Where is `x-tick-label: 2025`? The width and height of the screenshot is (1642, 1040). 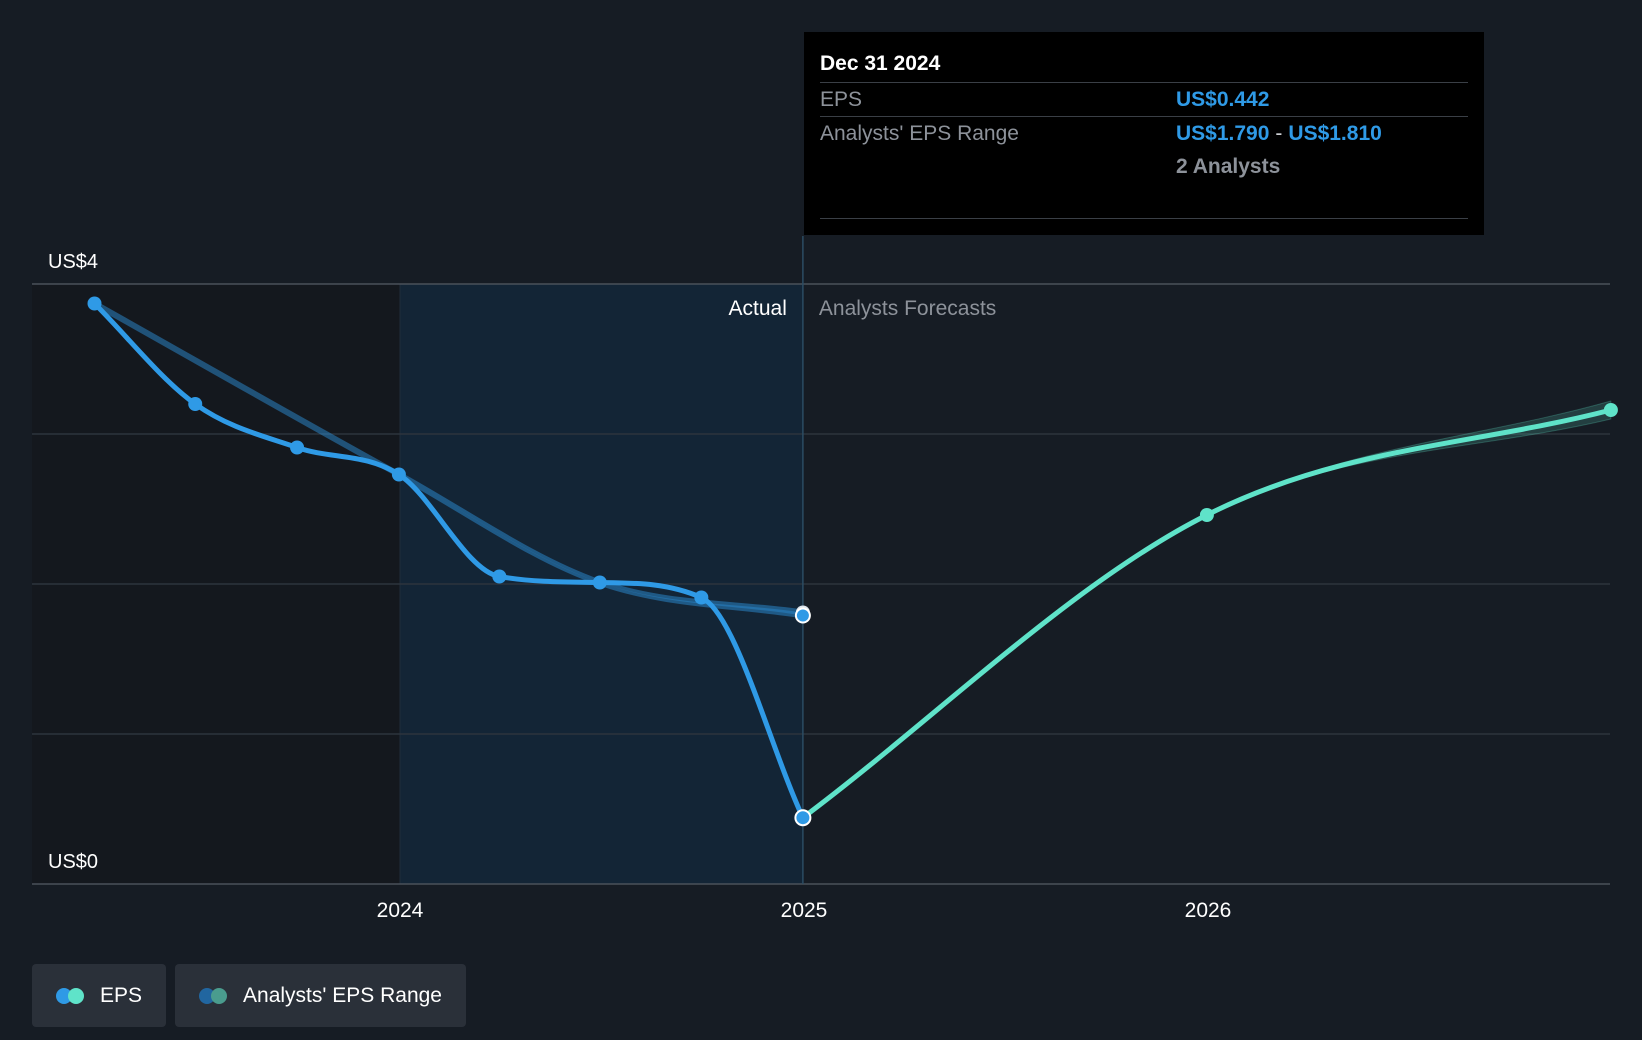
x-tick-label: 2025 is located at coordinates (804, 910).